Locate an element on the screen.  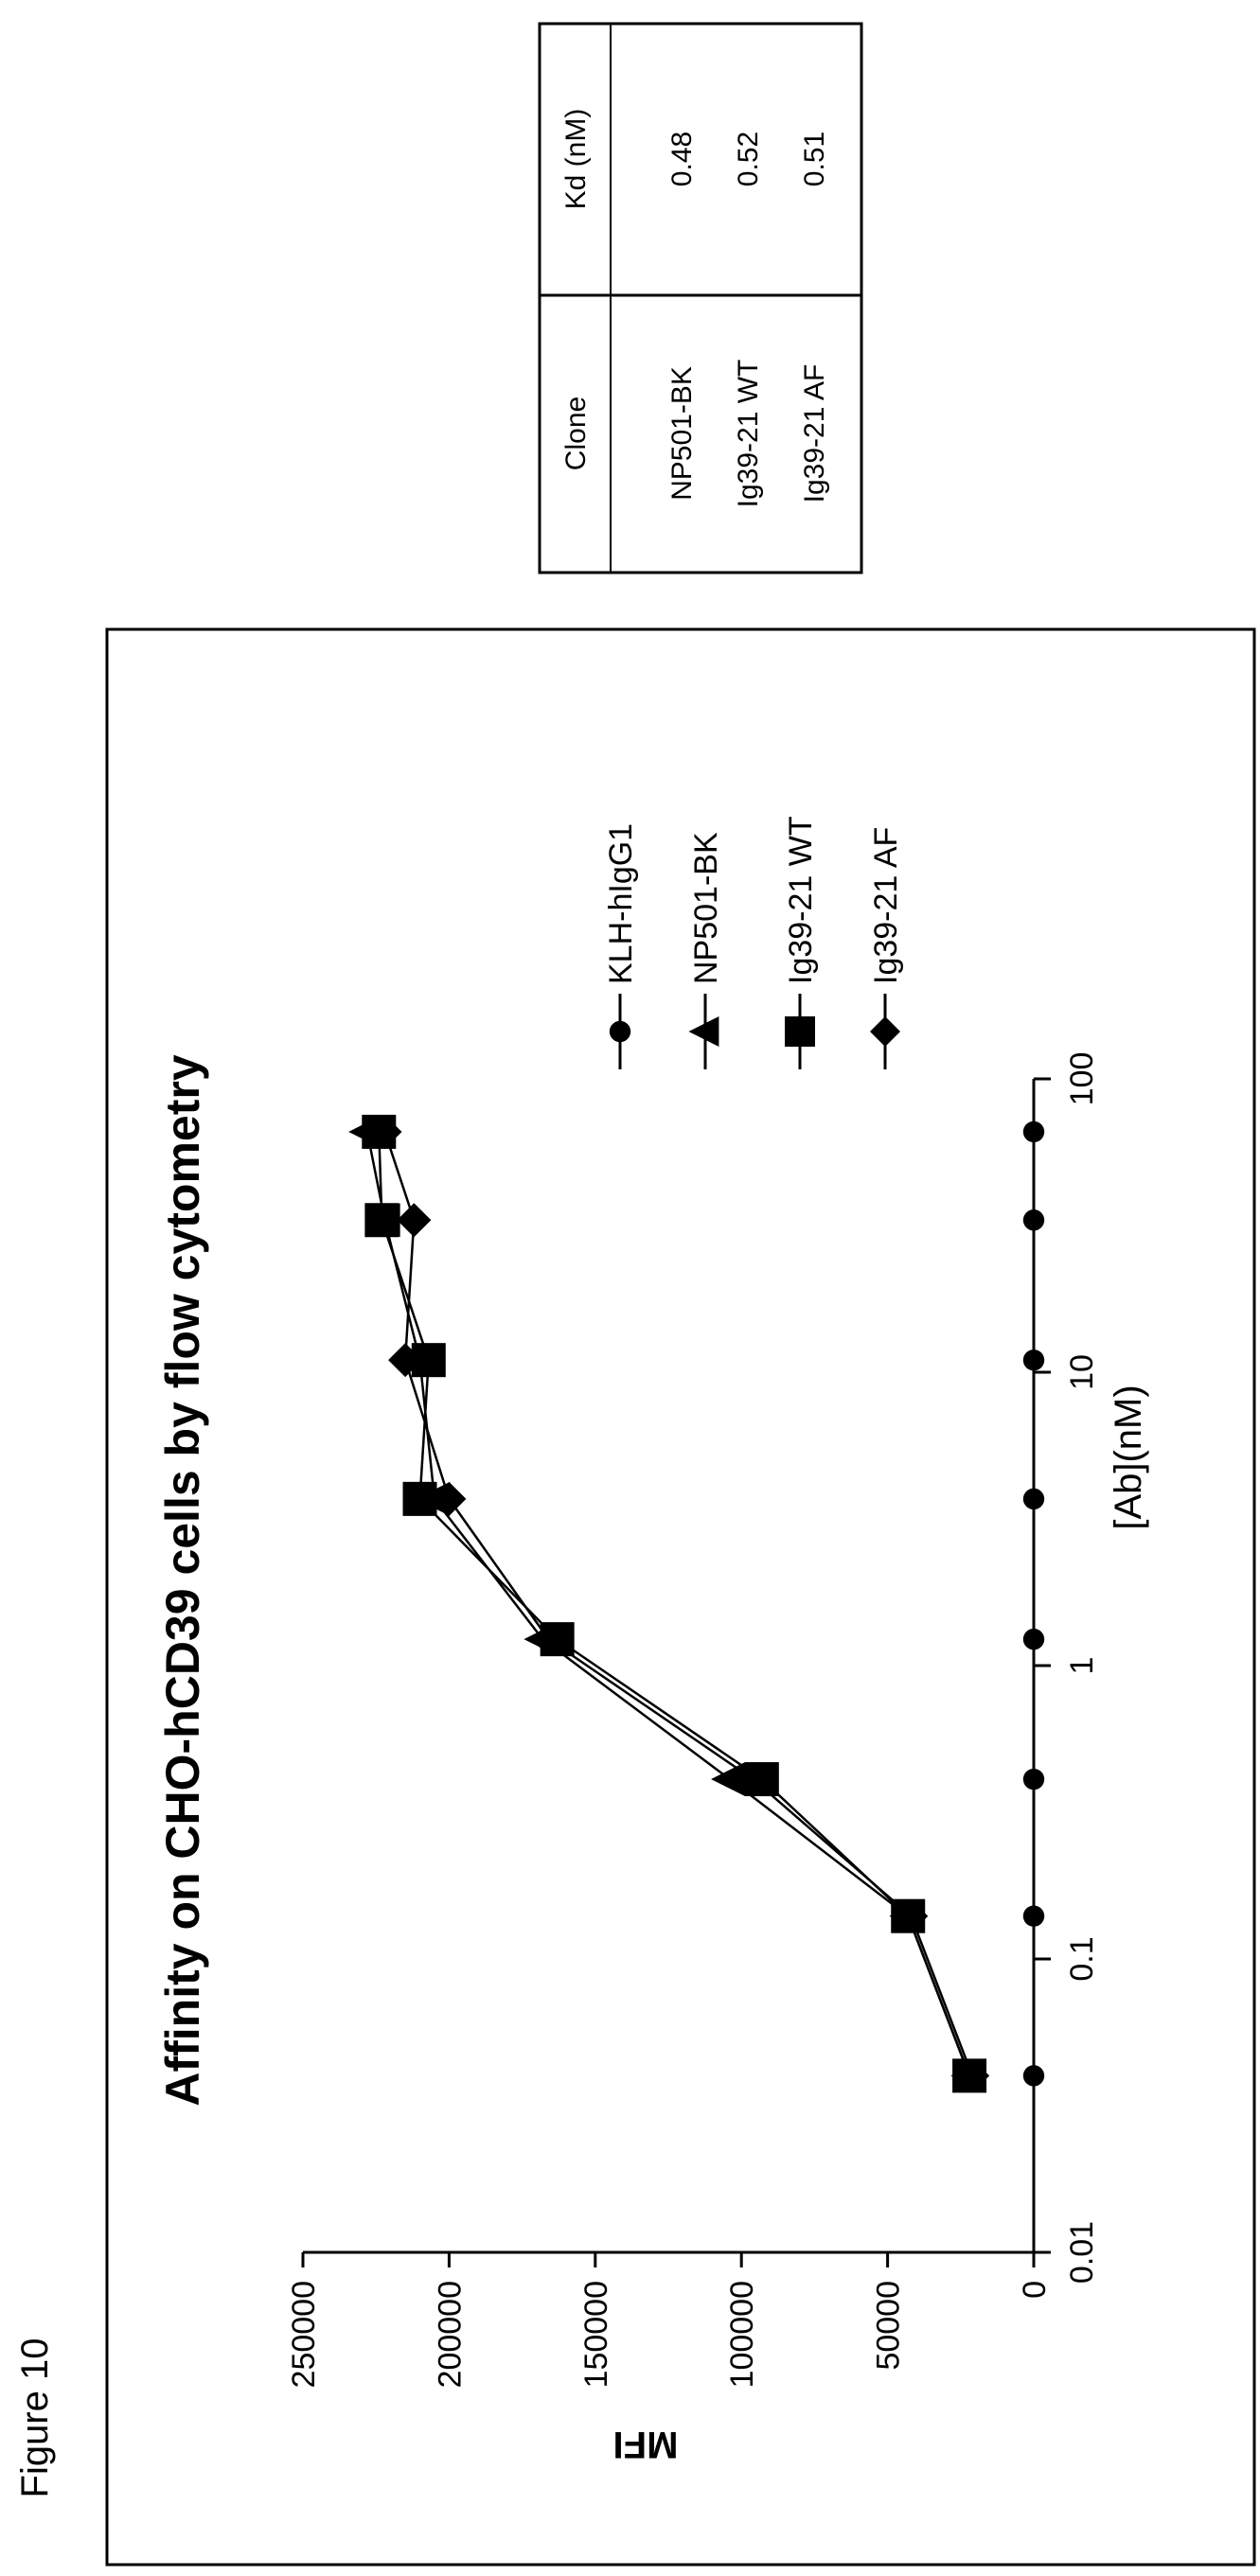
kd-table-cell: Ig39-21 AF is located at coordinates (815, 433).